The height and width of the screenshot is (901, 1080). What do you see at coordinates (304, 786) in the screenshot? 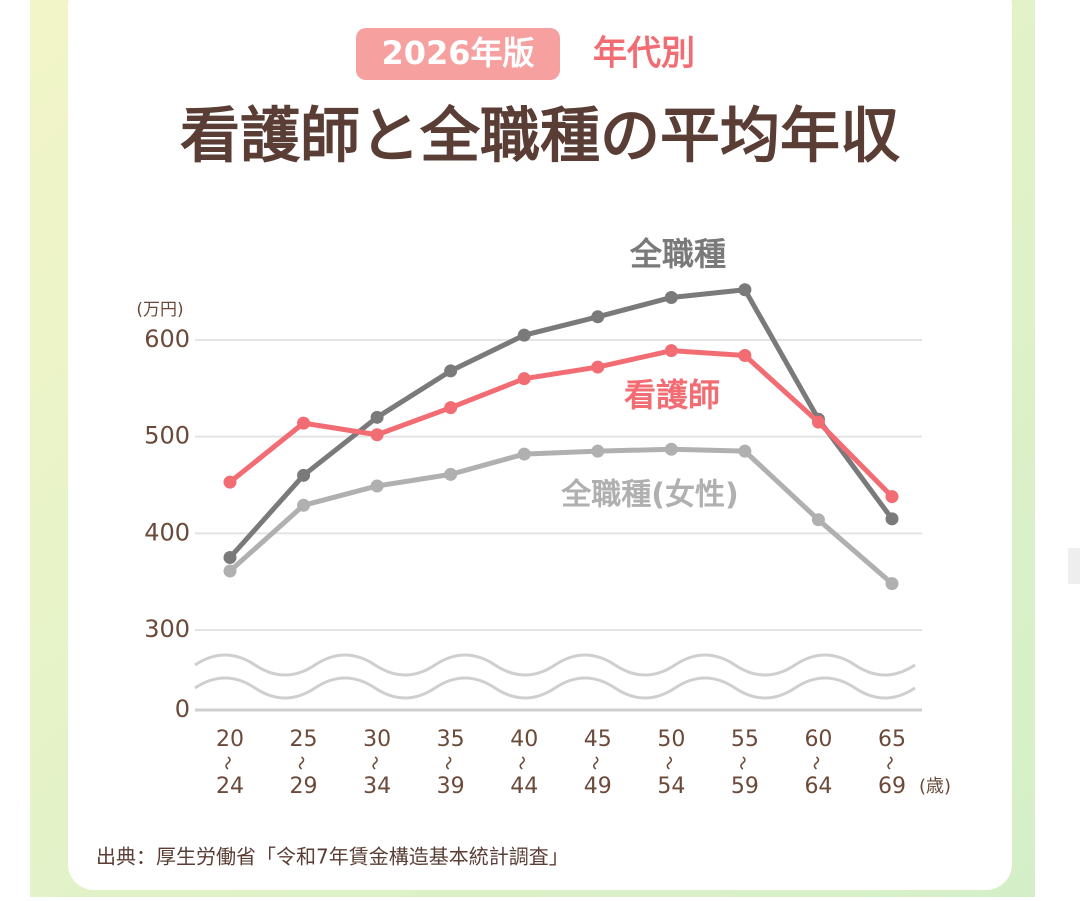
I see `x-tick-label: 29` at bounding box center [304, 786].